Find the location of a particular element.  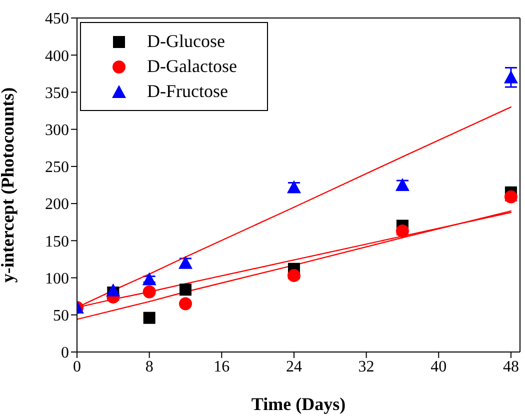

x-tick-label: 32 is located at coordinates (366, 367).